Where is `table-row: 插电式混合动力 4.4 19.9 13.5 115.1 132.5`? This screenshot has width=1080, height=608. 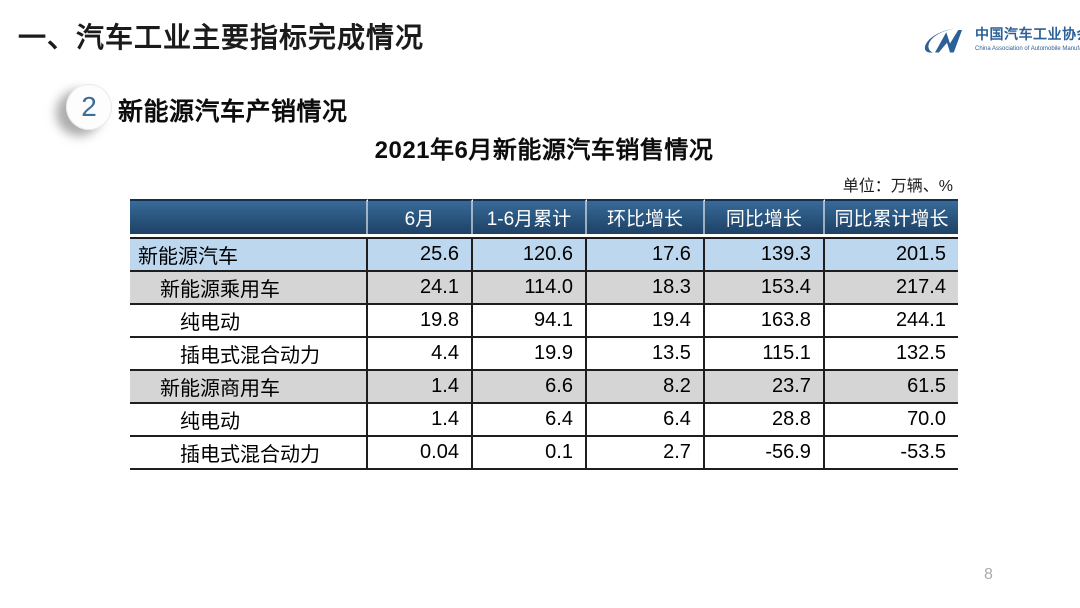
table-row: 插电式混合动力 4.4 19.9 13.5 115.1 132.5 is located at coordinates (544, 352).